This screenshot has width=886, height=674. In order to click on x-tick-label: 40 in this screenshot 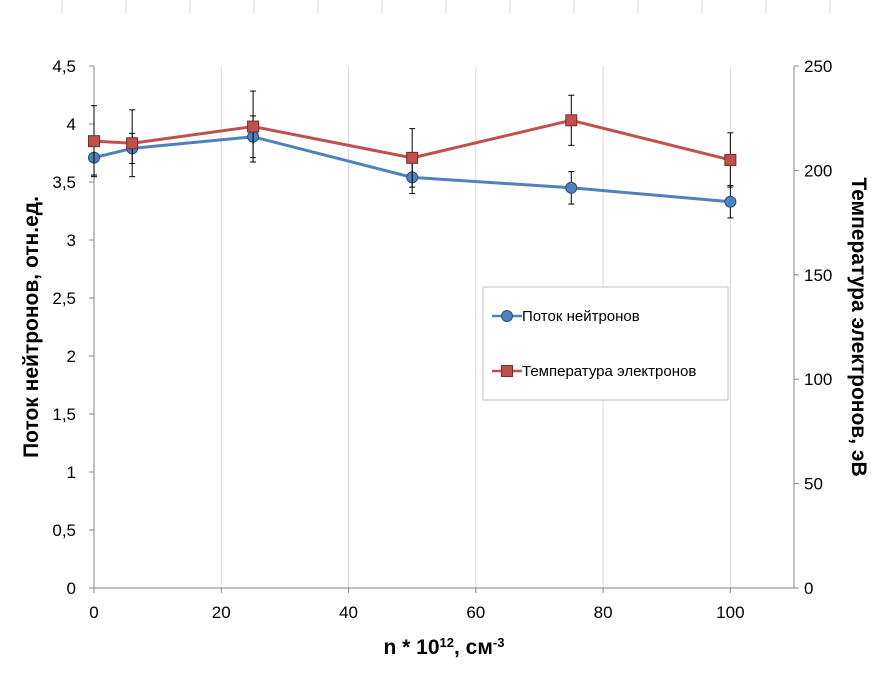, I will do `click(348, 612)`.